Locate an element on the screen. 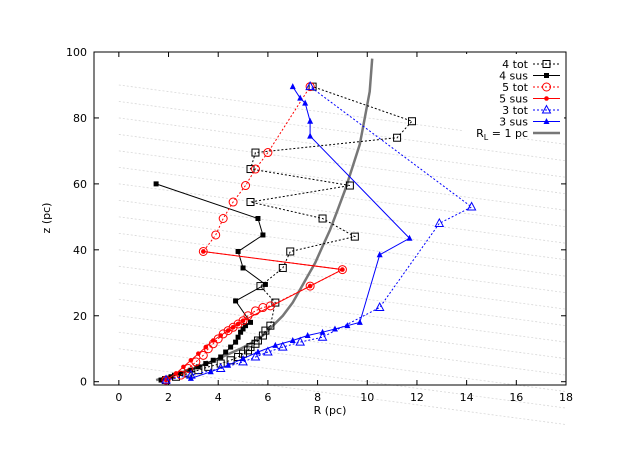  legend-subscript: L is located at coordinates (486, 137).